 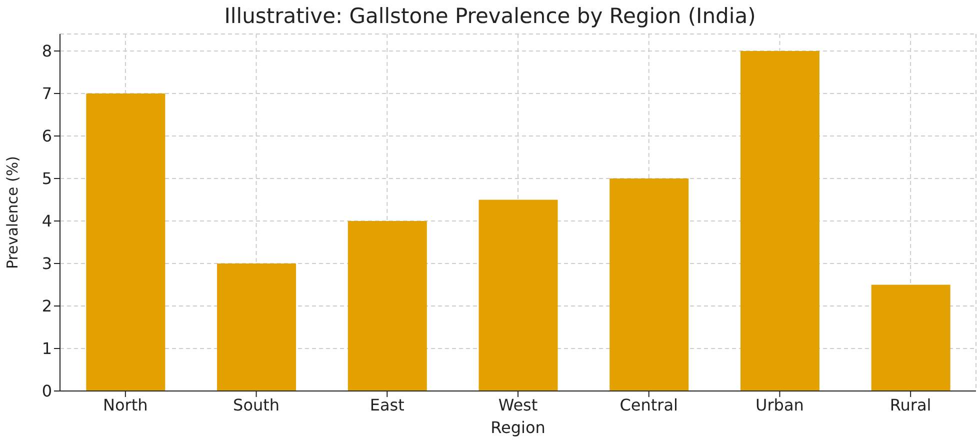 What do you see at coordinates (125, 404) in the screenshot?
I see `x-tick-label: North` at bounding box center [125, 404].